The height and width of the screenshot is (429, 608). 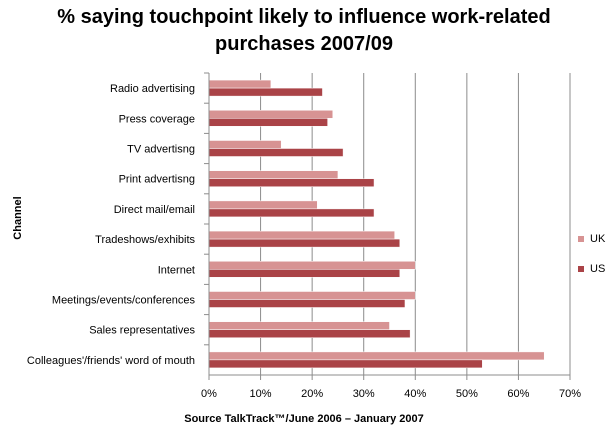 What do you see at coordinates (161, 150) in the screenshot?
I see `category-label: TV advertisng` at bounding box center [161, 150].